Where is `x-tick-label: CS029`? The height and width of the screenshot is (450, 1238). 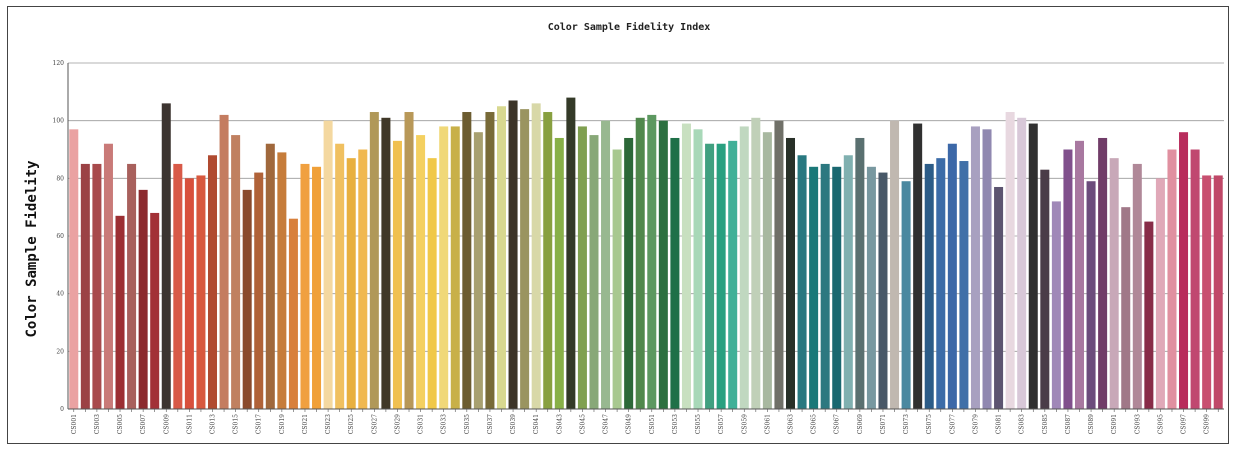 x-tick-label: CS029 is located at coordinates (397, 424).